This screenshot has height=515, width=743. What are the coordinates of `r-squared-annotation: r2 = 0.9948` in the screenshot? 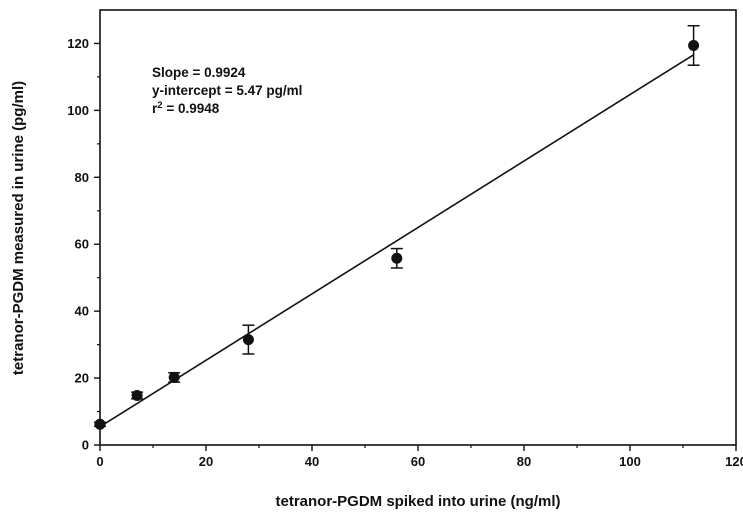 It's located at (186, 108).